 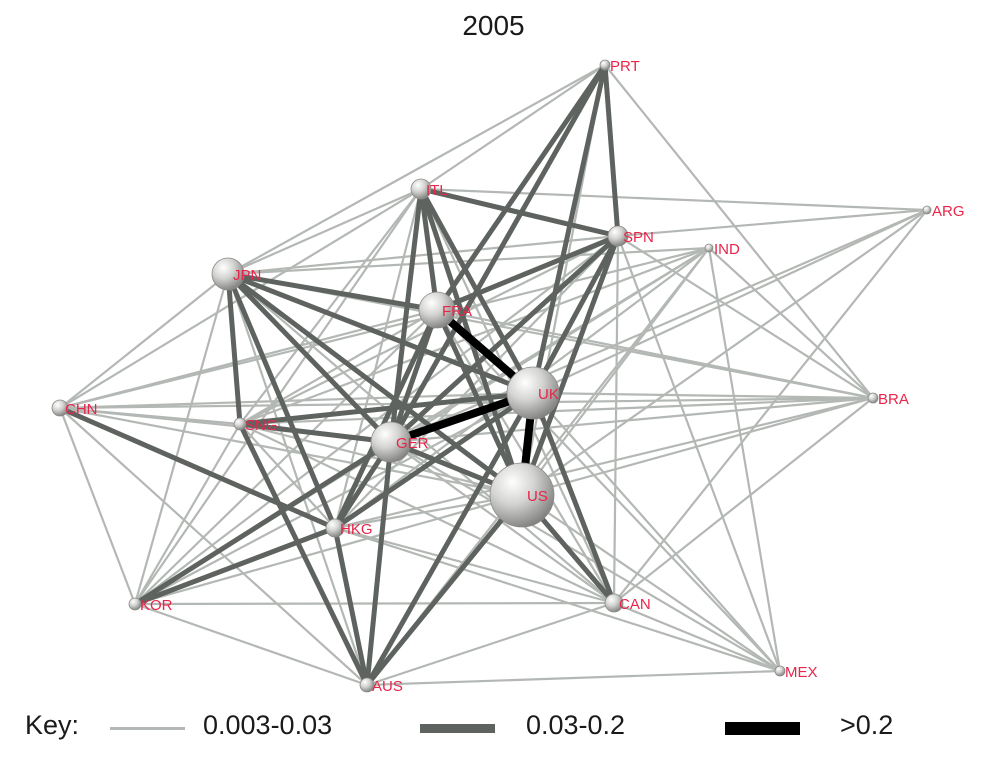 What do you see at coordinates (421, 189) in the screenshot?
I see `node-itl` at bounding box center [421, 189].